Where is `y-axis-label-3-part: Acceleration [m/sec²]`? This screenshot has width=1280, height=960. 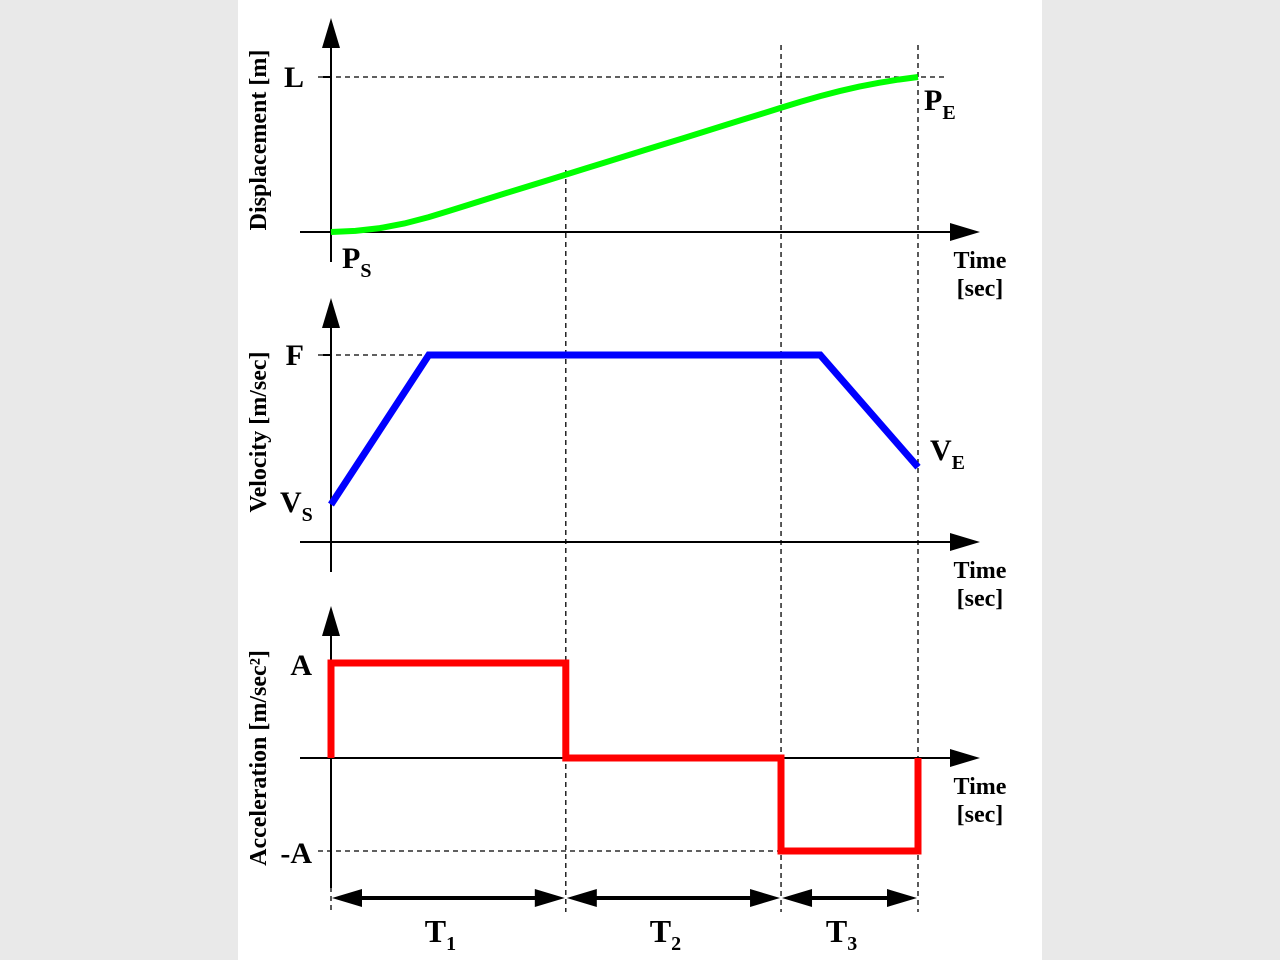
y-axis-label-3-part: Acceleration [m/sec²] is located at coordinates (259, 758).